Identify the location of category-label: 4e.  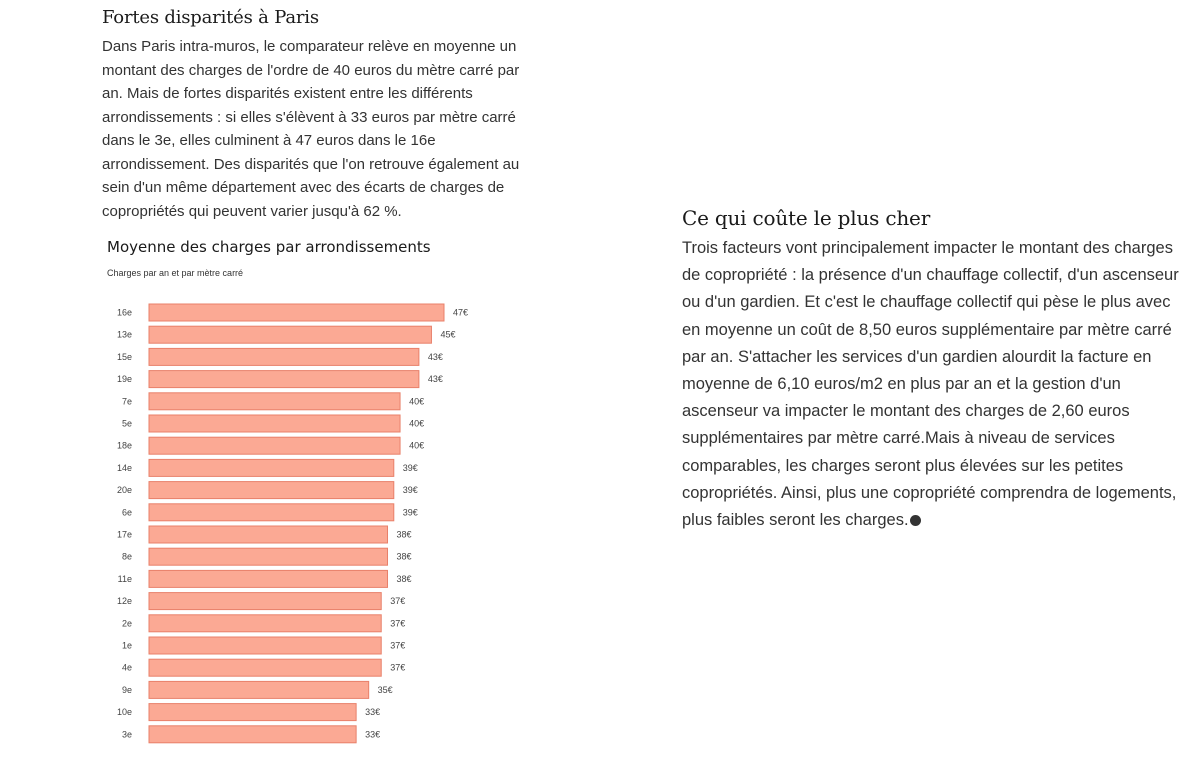
(127, 668).